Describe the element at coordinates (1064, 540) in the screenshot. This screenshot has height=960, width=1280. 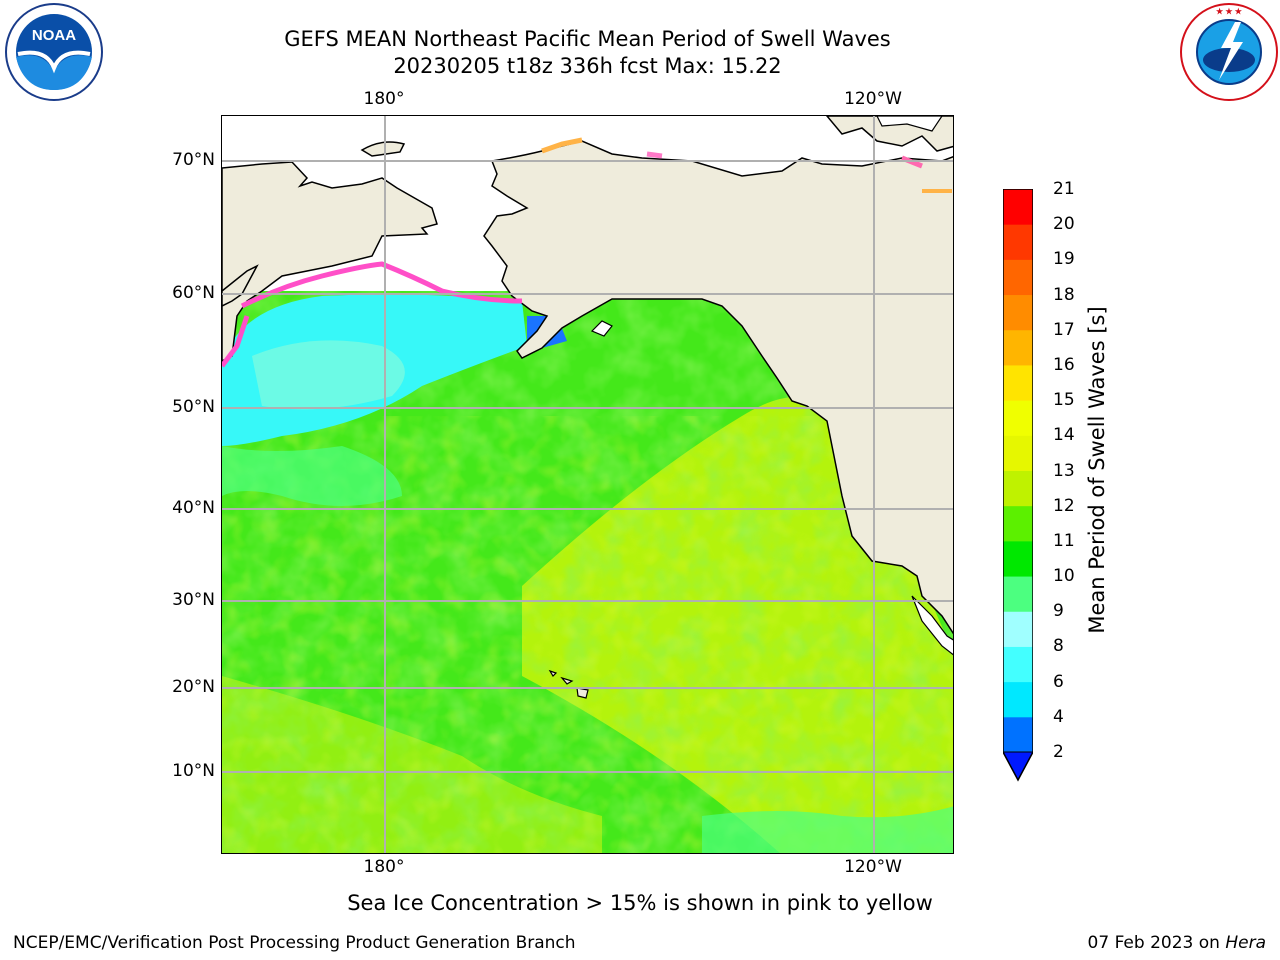
I see `colorbar-tick-label: 11` at that location.